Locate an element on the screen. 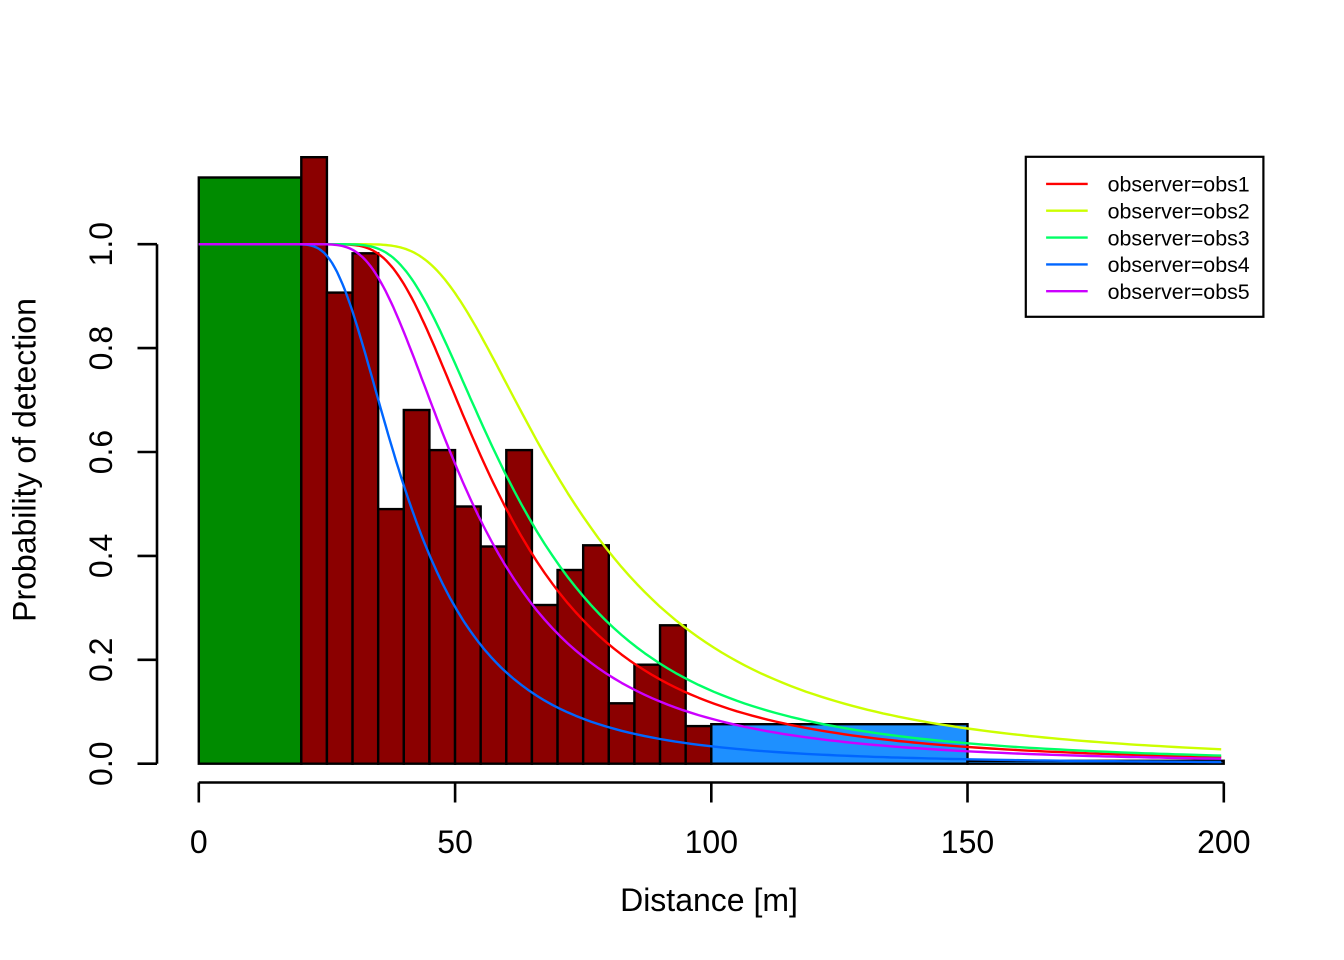 The image size is (1344, 960). svg-text: 0.0 is located at coordinates (101, 763).